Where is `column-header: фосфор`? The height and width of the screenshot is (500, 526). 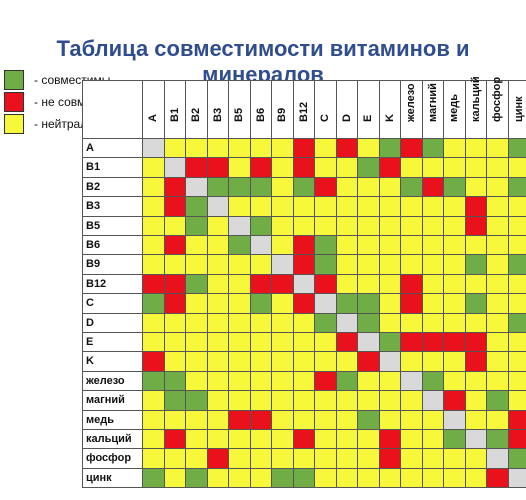
column-header: фосфор is located at coordinates (497, 108).